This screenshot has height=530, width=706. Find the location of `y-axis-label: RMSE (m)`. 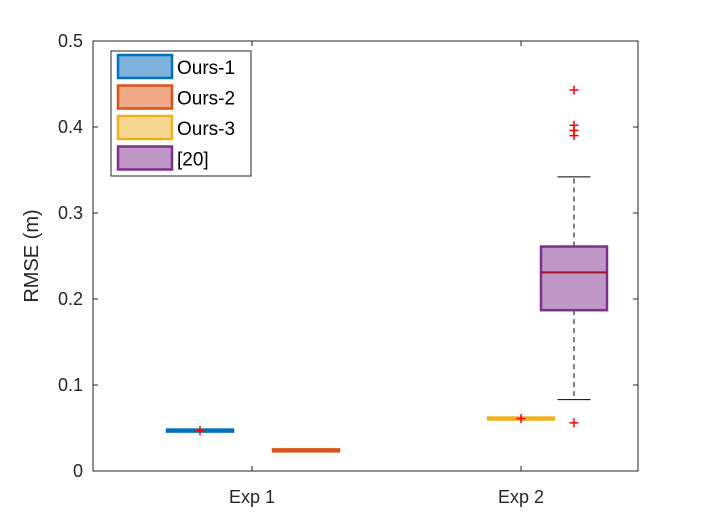

y-axis-label: RMSE (m) is located at coordinates (32, 255).